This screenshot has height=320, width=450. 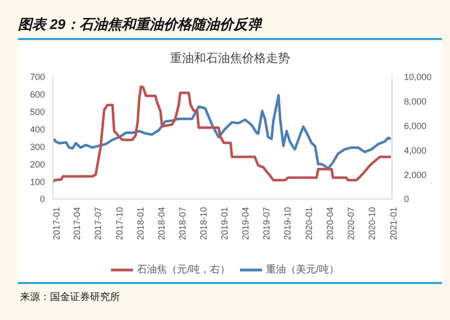 I want to click on x-tick-label: 2021-01, so click(x=393, y=223).